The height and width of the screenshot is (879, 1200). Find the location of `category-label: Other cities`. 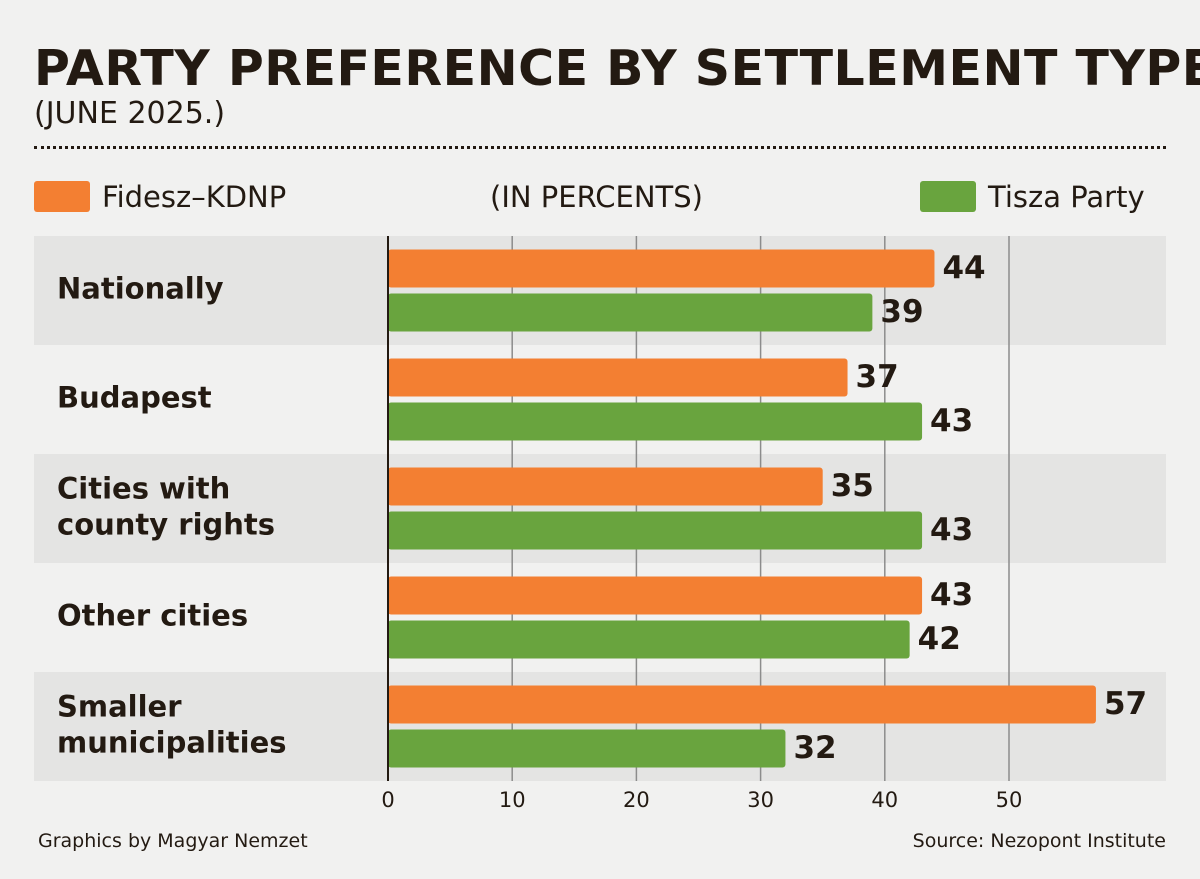

category-label: Other cities is located at coordinates (152, 616).